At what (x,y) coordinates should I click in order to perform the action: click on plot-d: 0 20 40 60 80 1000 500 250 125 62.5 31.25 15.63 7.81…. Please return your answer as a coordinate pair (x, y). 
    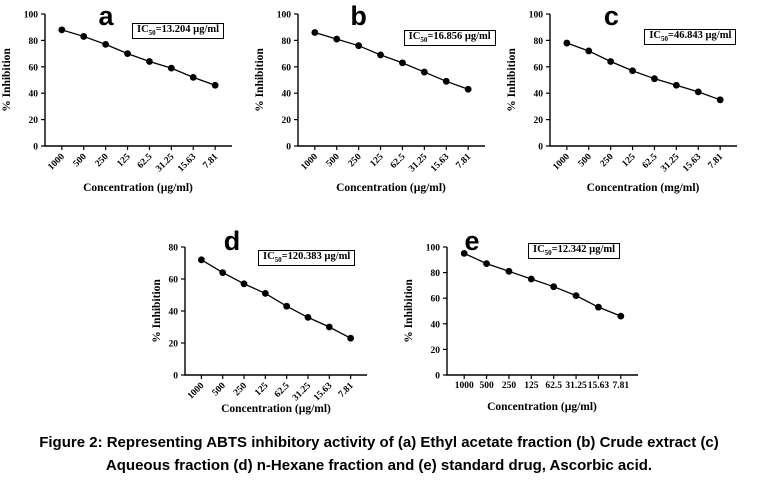
    Looking at the image, I should click on (259, 329).